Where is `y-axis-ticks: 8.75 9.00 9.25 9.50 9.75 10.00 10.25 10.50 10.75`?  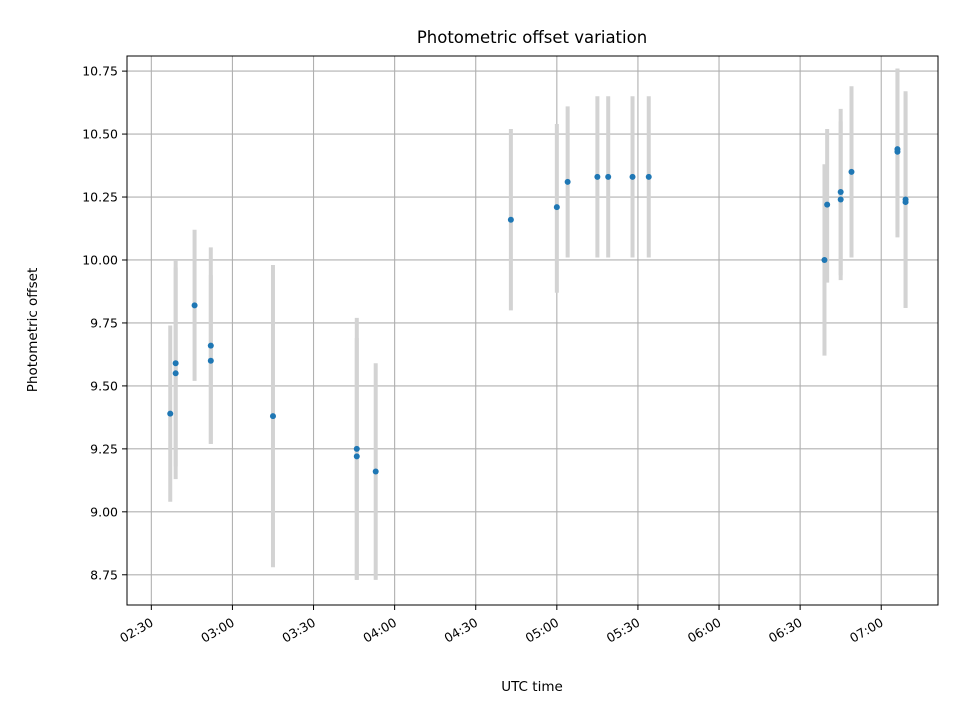 y-axis-ticks: 8.75 9.00 9.25 9.50 9.75 10.00 10.25 10.50 10.75 is located at coordinates (104, 323).